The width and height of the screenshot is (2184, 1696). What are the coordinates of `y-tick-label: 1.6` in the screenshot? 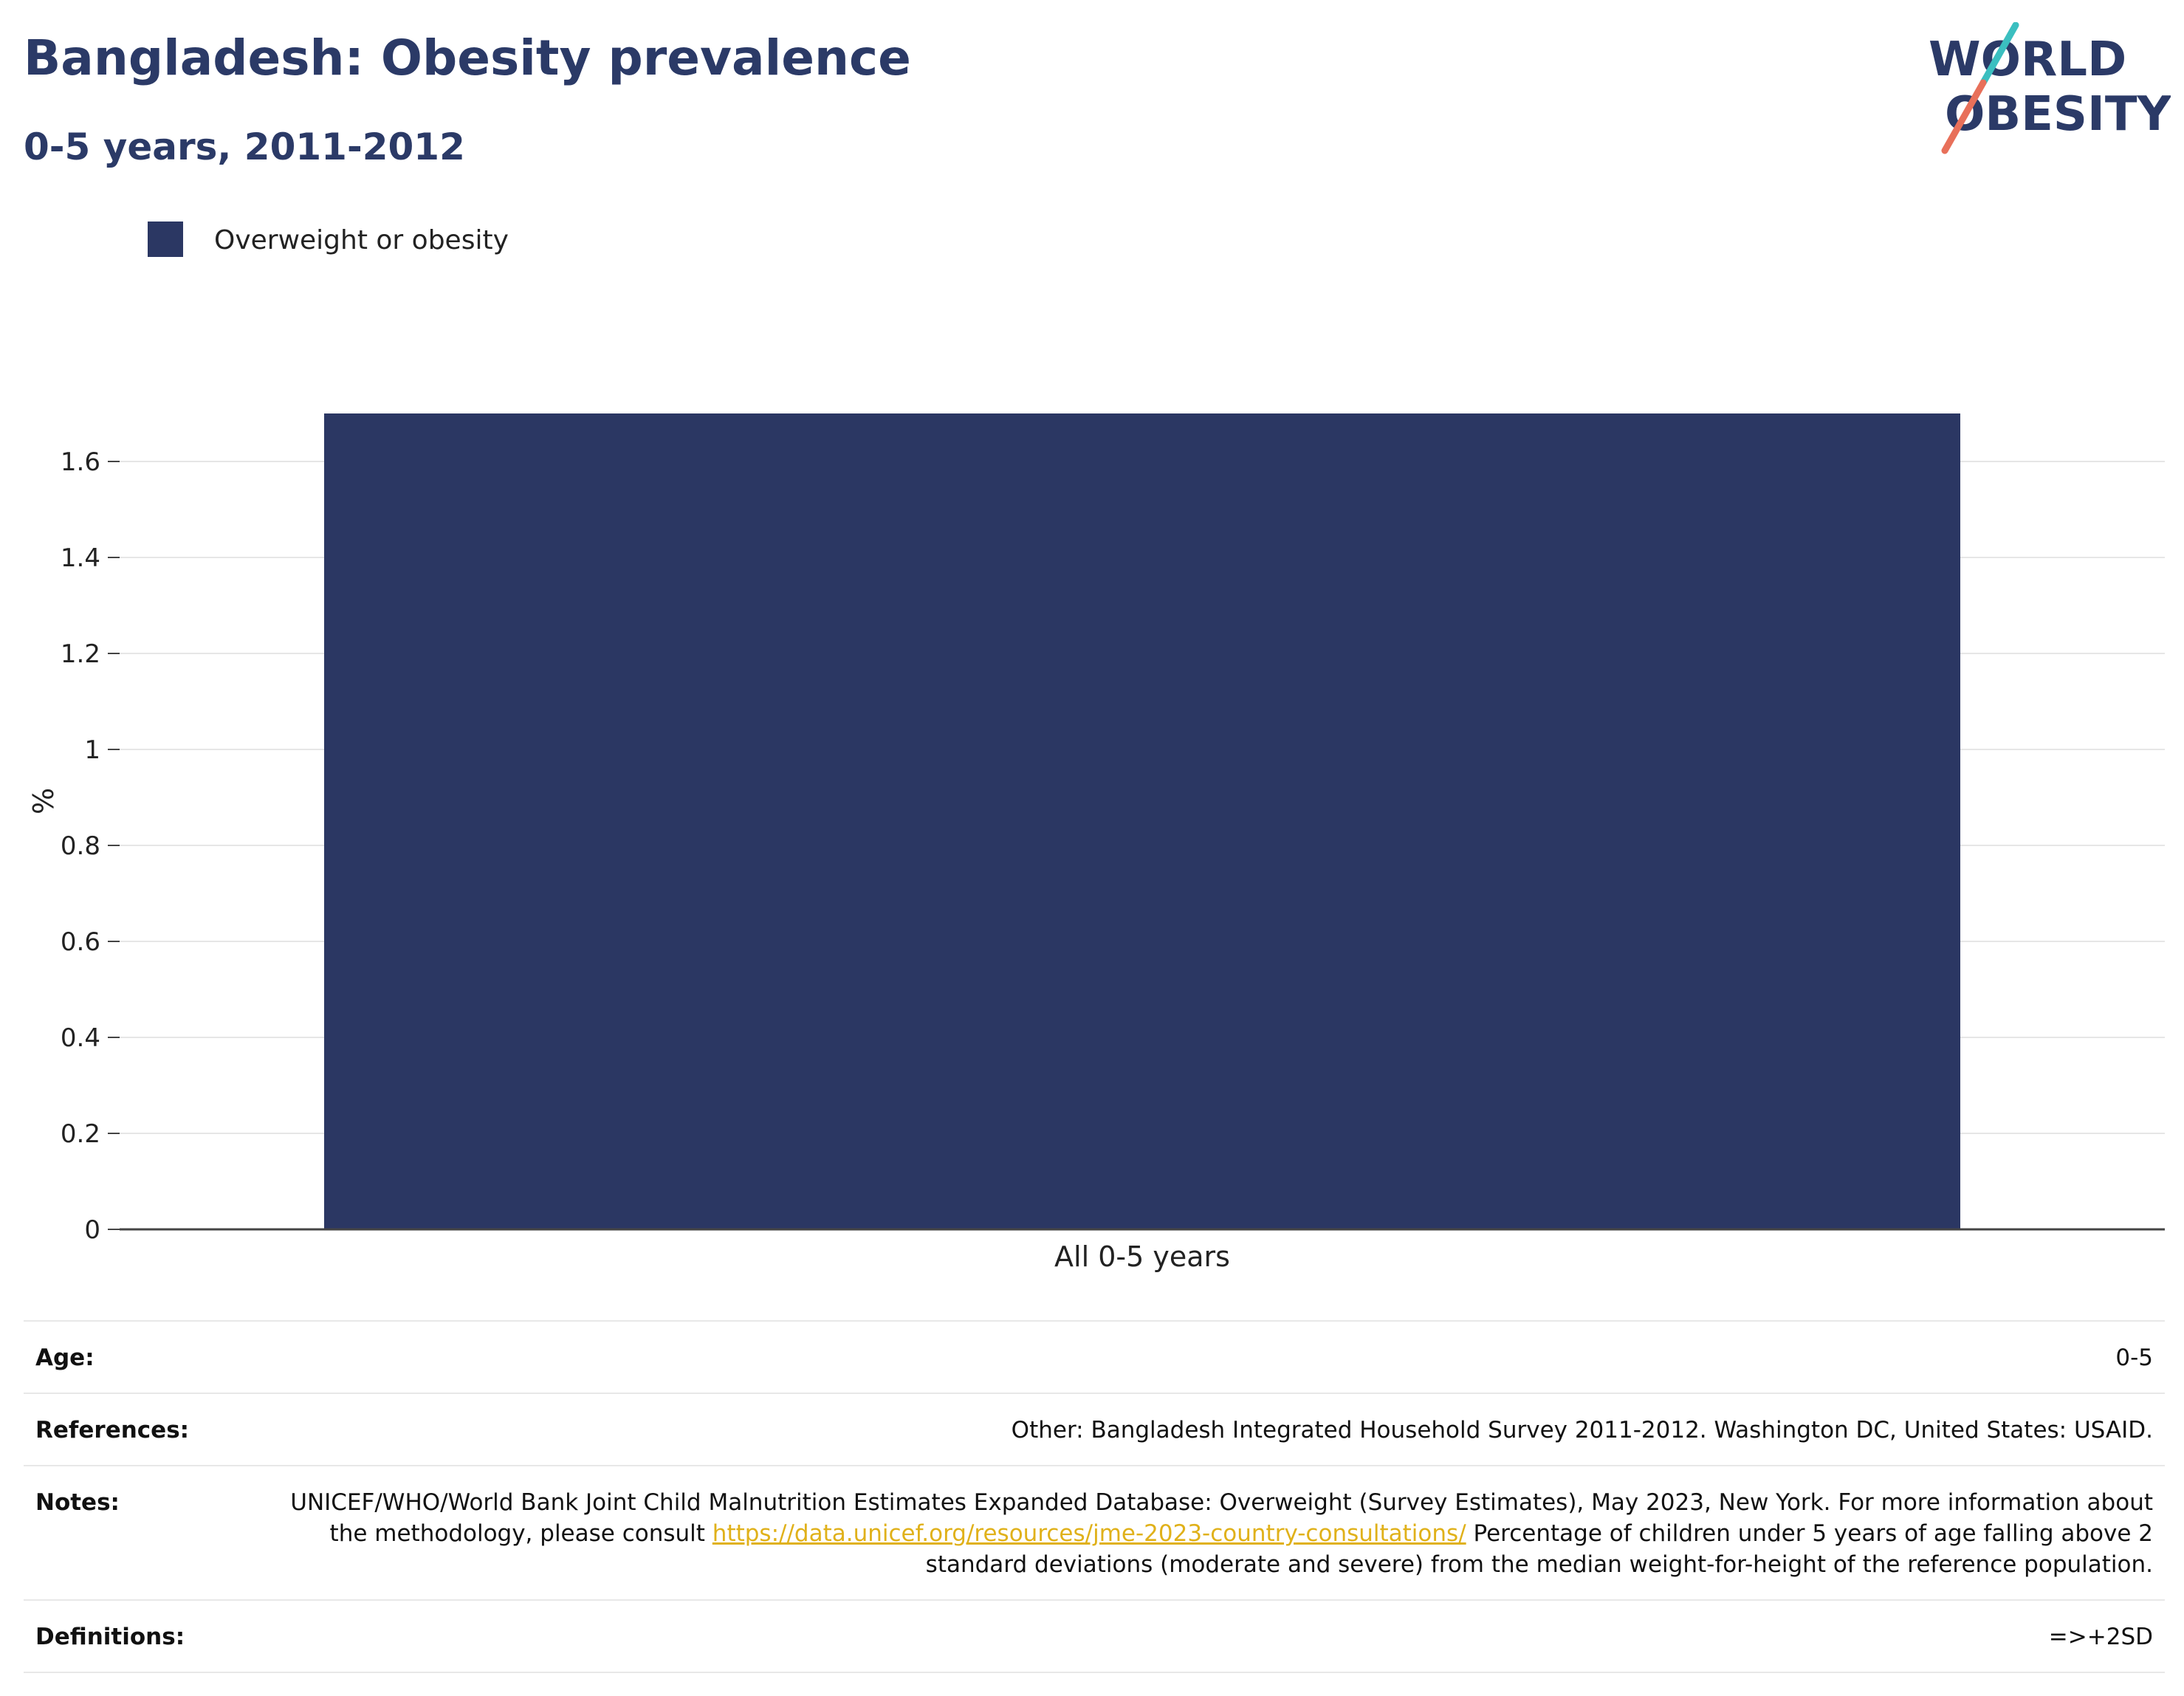 It's located at (81, 462).